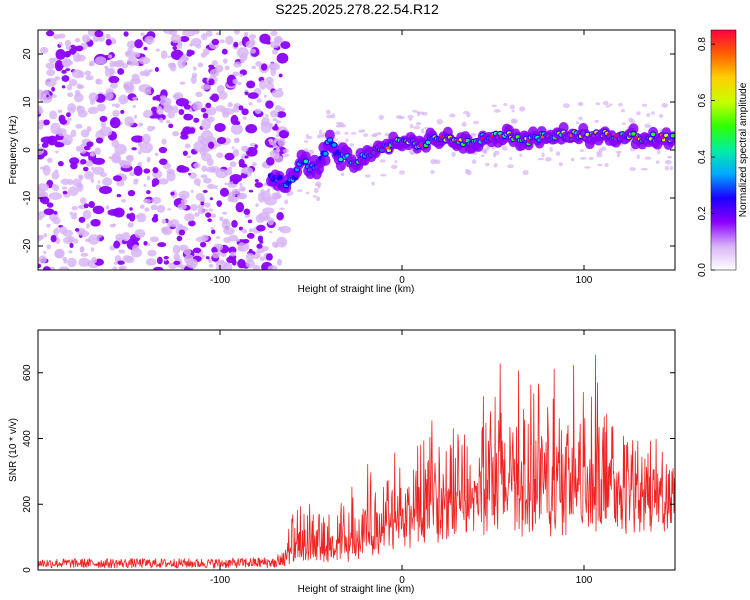  I want to click on y-tick-label: 20, so click(27, 54).